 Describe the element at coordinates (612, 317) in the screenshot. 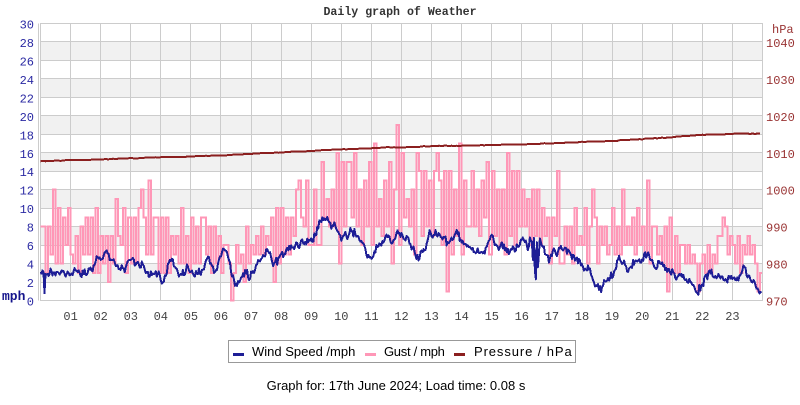

I see `svg-text: 19` at that location.